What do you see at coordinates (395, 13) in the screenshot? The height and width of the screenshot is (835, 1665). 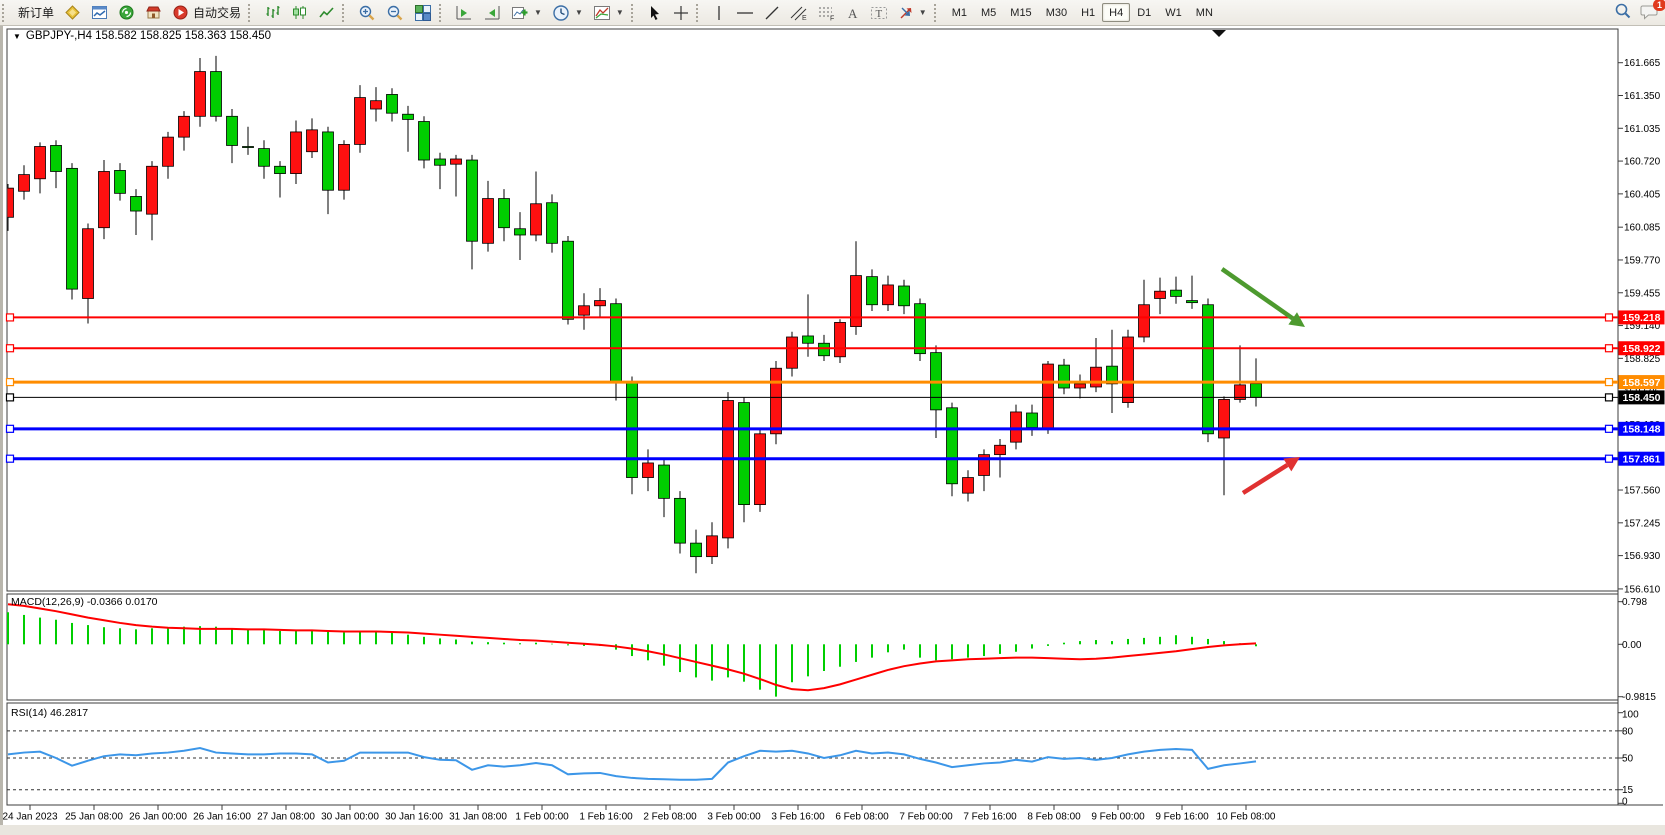 I see `zoom-out-button` at bounding box center [395, 13].